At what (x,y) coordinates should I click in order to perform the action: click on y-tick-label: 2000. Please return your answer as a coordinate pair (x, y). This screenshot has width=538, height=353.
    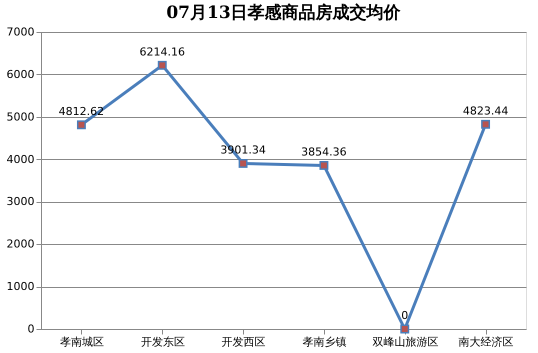
    Looking at the image, I should click on (20, 244).